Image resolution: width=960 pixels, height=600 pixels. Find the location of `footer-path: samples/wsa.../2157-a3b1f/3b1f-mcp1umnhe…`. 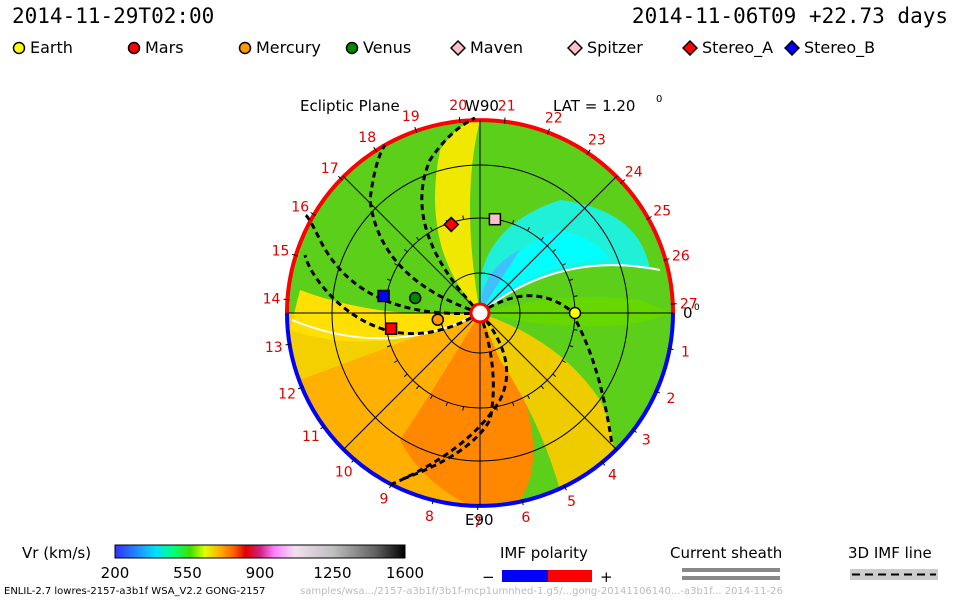

footer-path: samples/wsa.../2157-a3b1f/3b1f-mcp1umnhe… is located at coordinates (541, 591).